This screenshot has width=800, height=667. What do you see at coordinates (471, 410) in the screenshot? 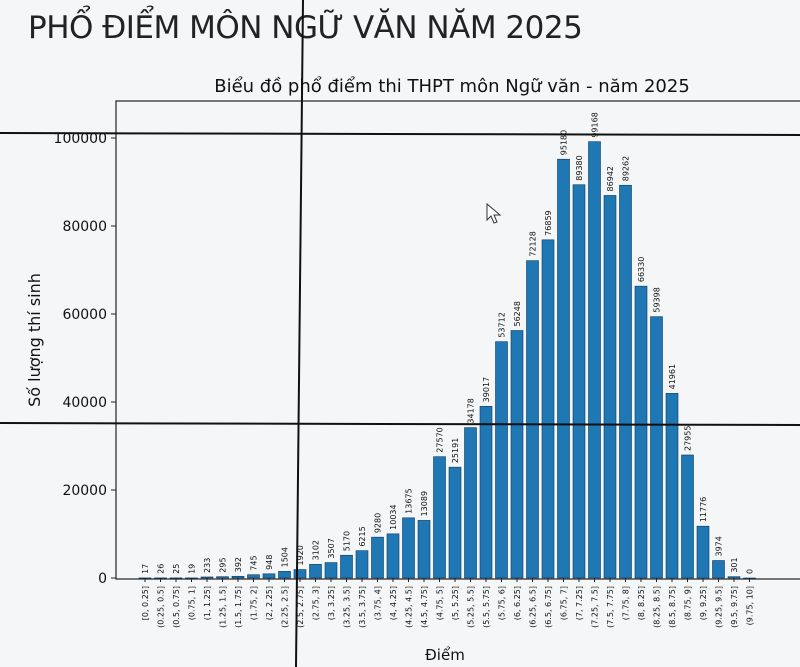
I see `data-label: 34178` at bounding box center [471, 410].